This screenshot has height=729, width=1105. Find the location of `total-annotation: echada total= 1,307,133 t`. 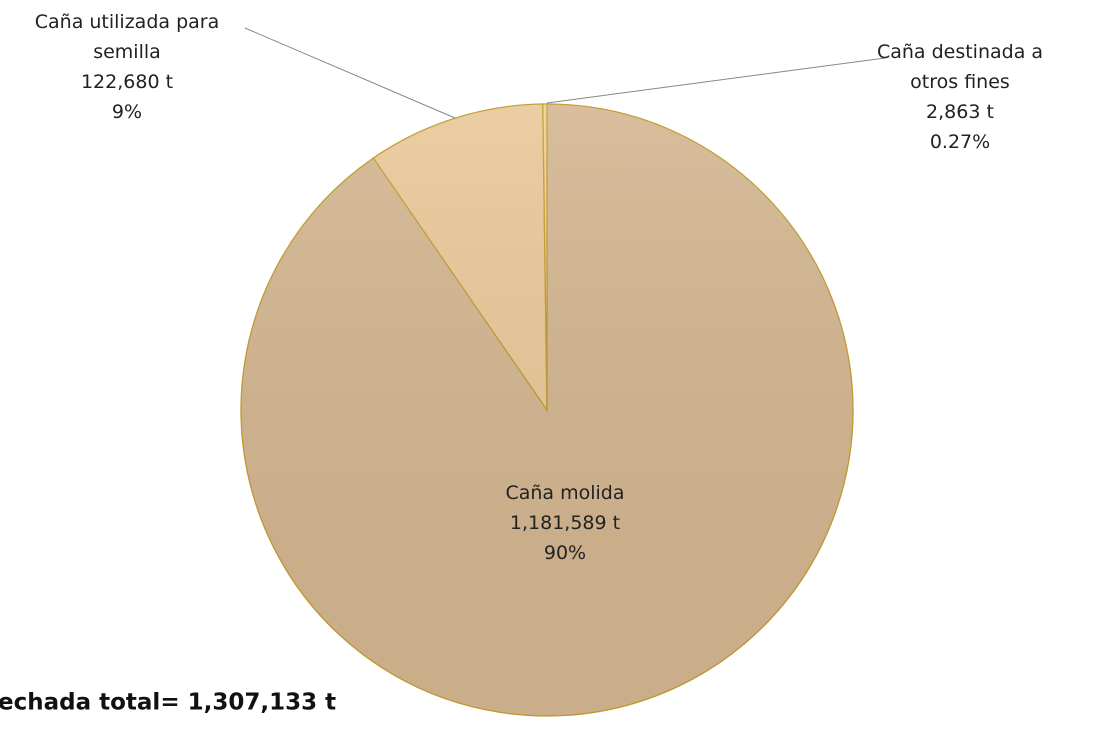

total-annotation: echada total= 1,307,133 t is located at coordinates (168, 703).